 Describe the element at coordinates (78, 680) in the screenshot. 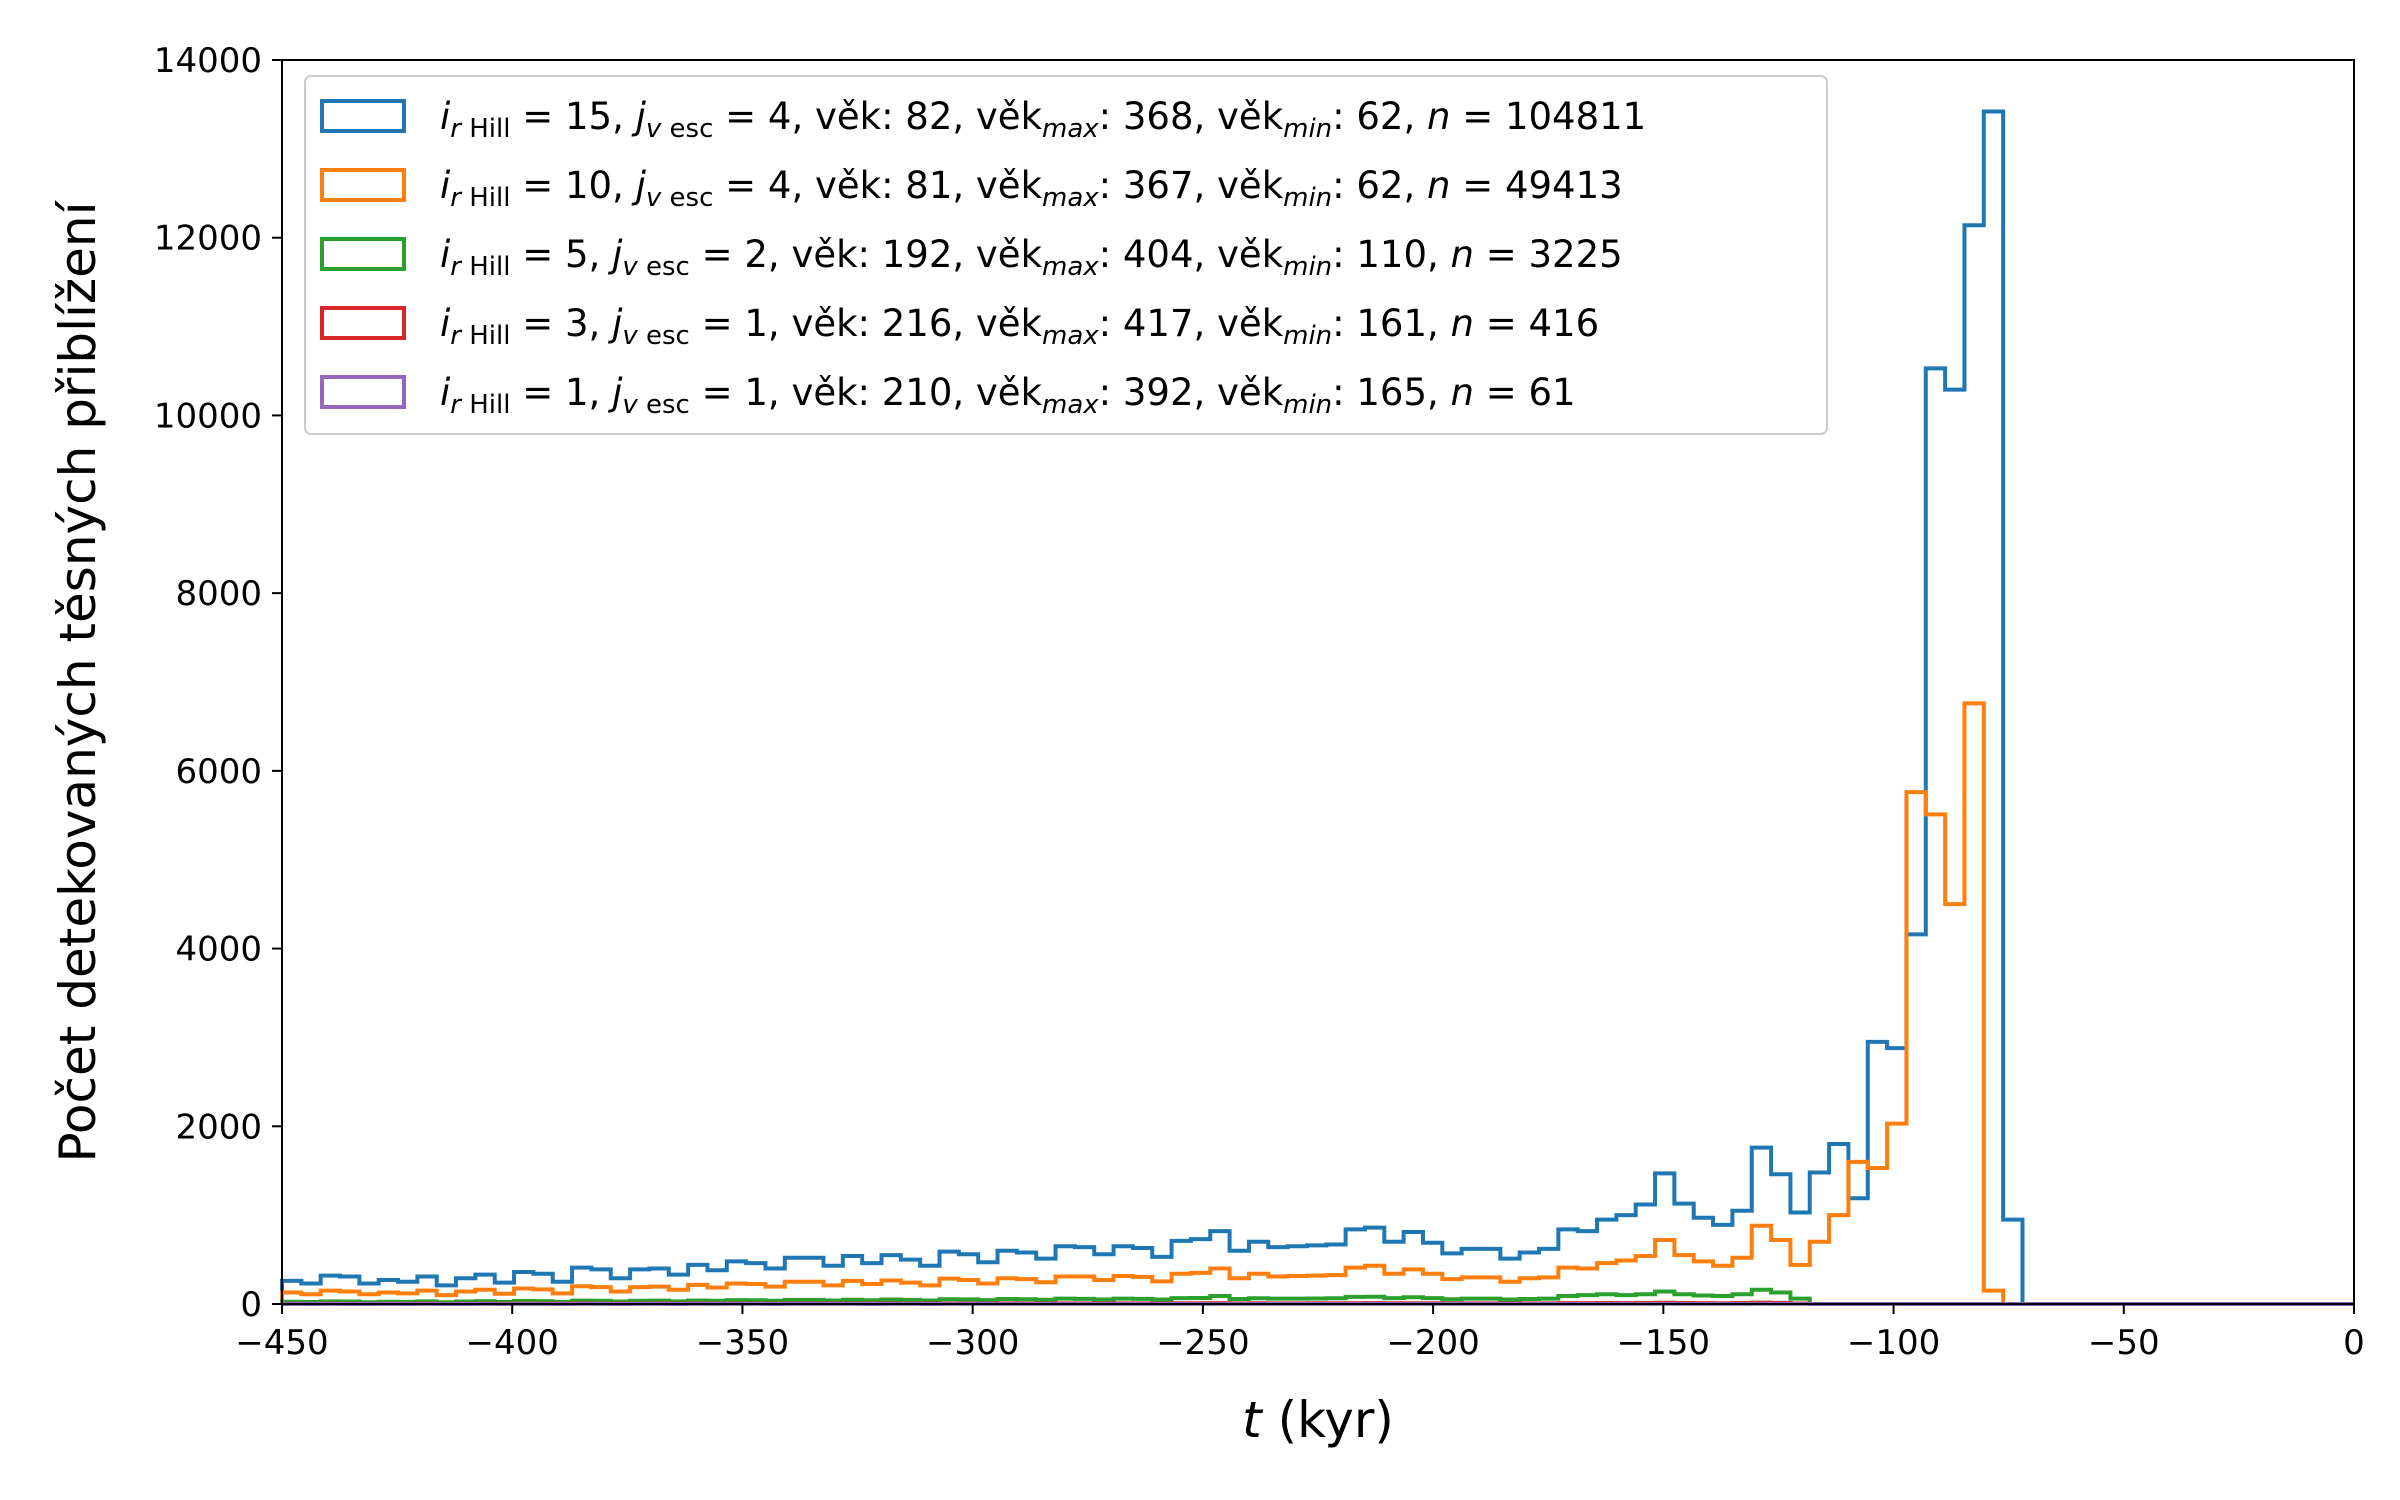

I see `y-axis-title: Počet detekovaných těsných přiblížení` at that location.